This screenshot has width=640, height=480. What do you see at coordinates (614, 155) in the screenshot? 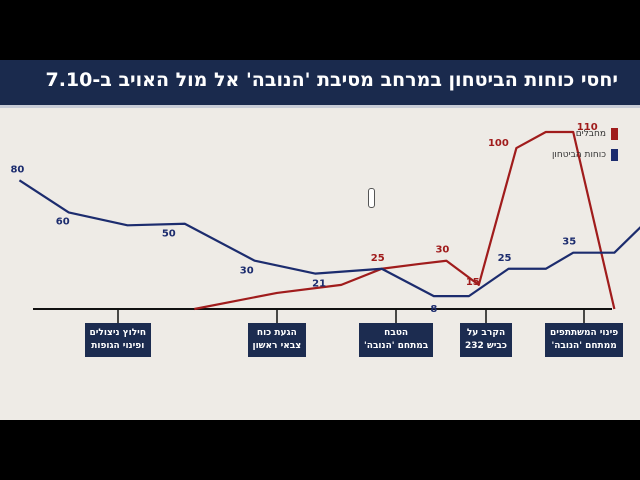
I see `legend-swatch-security-forces` at bounding box center [614, 155].